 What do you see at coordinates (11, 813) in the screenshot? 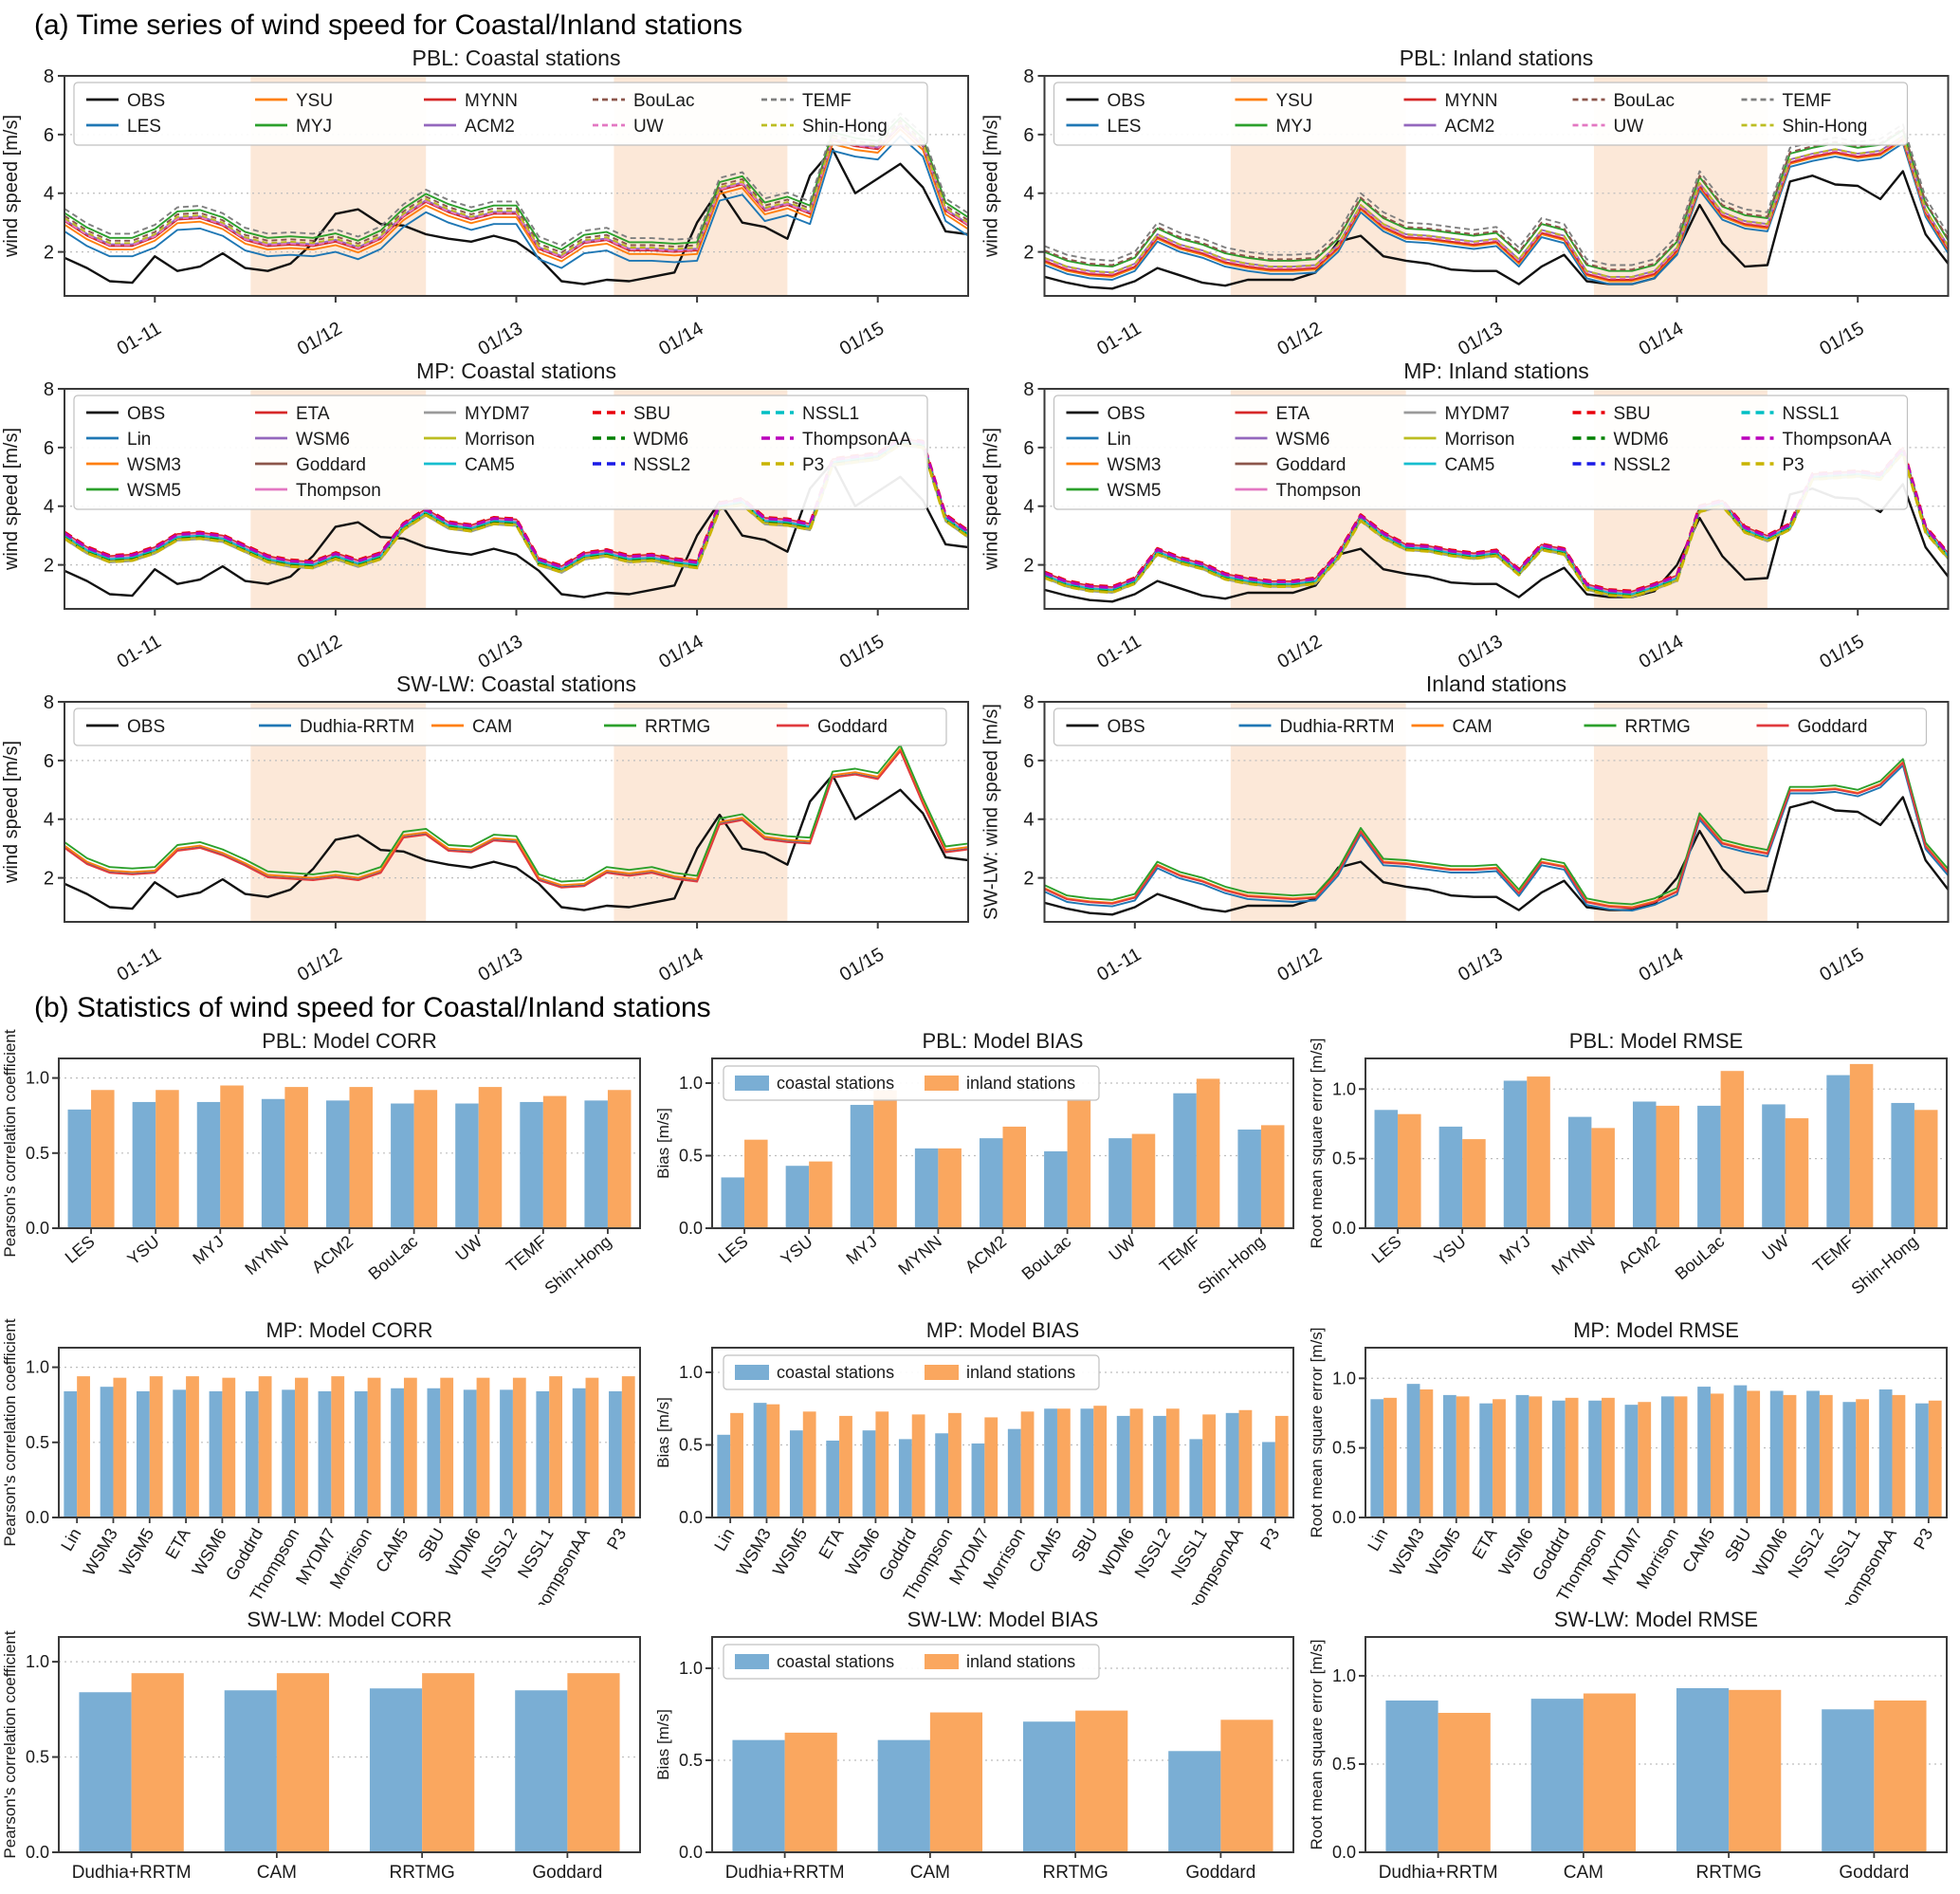
I see `svg-text: wind speed [m/s]` at bounding box center [11, 813].